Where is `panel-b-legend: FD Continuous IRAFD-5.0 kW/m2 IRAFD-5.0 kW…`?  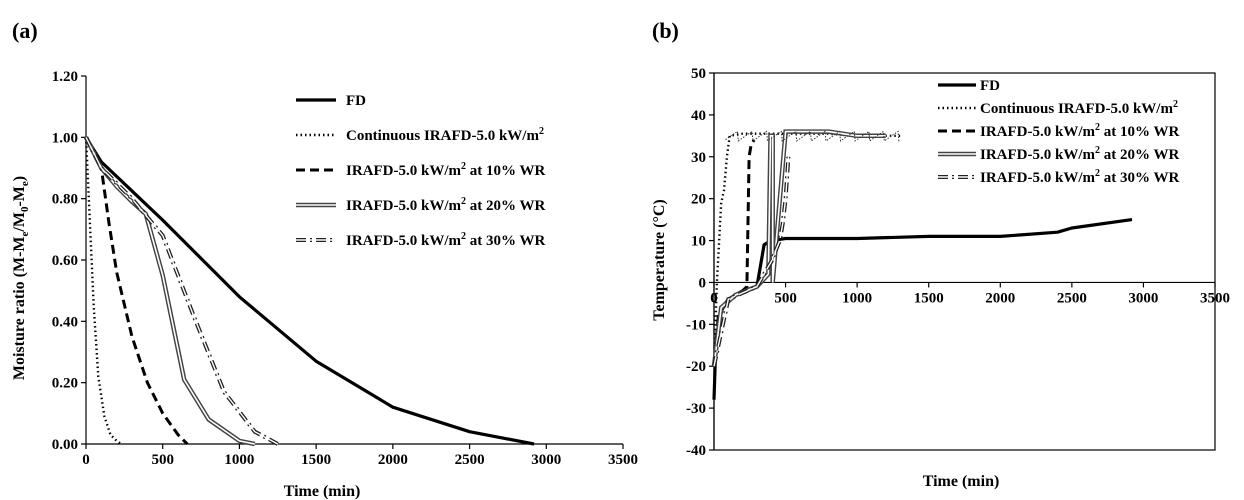 panel-b-legend: FD Continuous IRAFD-5.0 kW/m2 IRAFD-5.0 kW… is located at coordinates (1058, 132).